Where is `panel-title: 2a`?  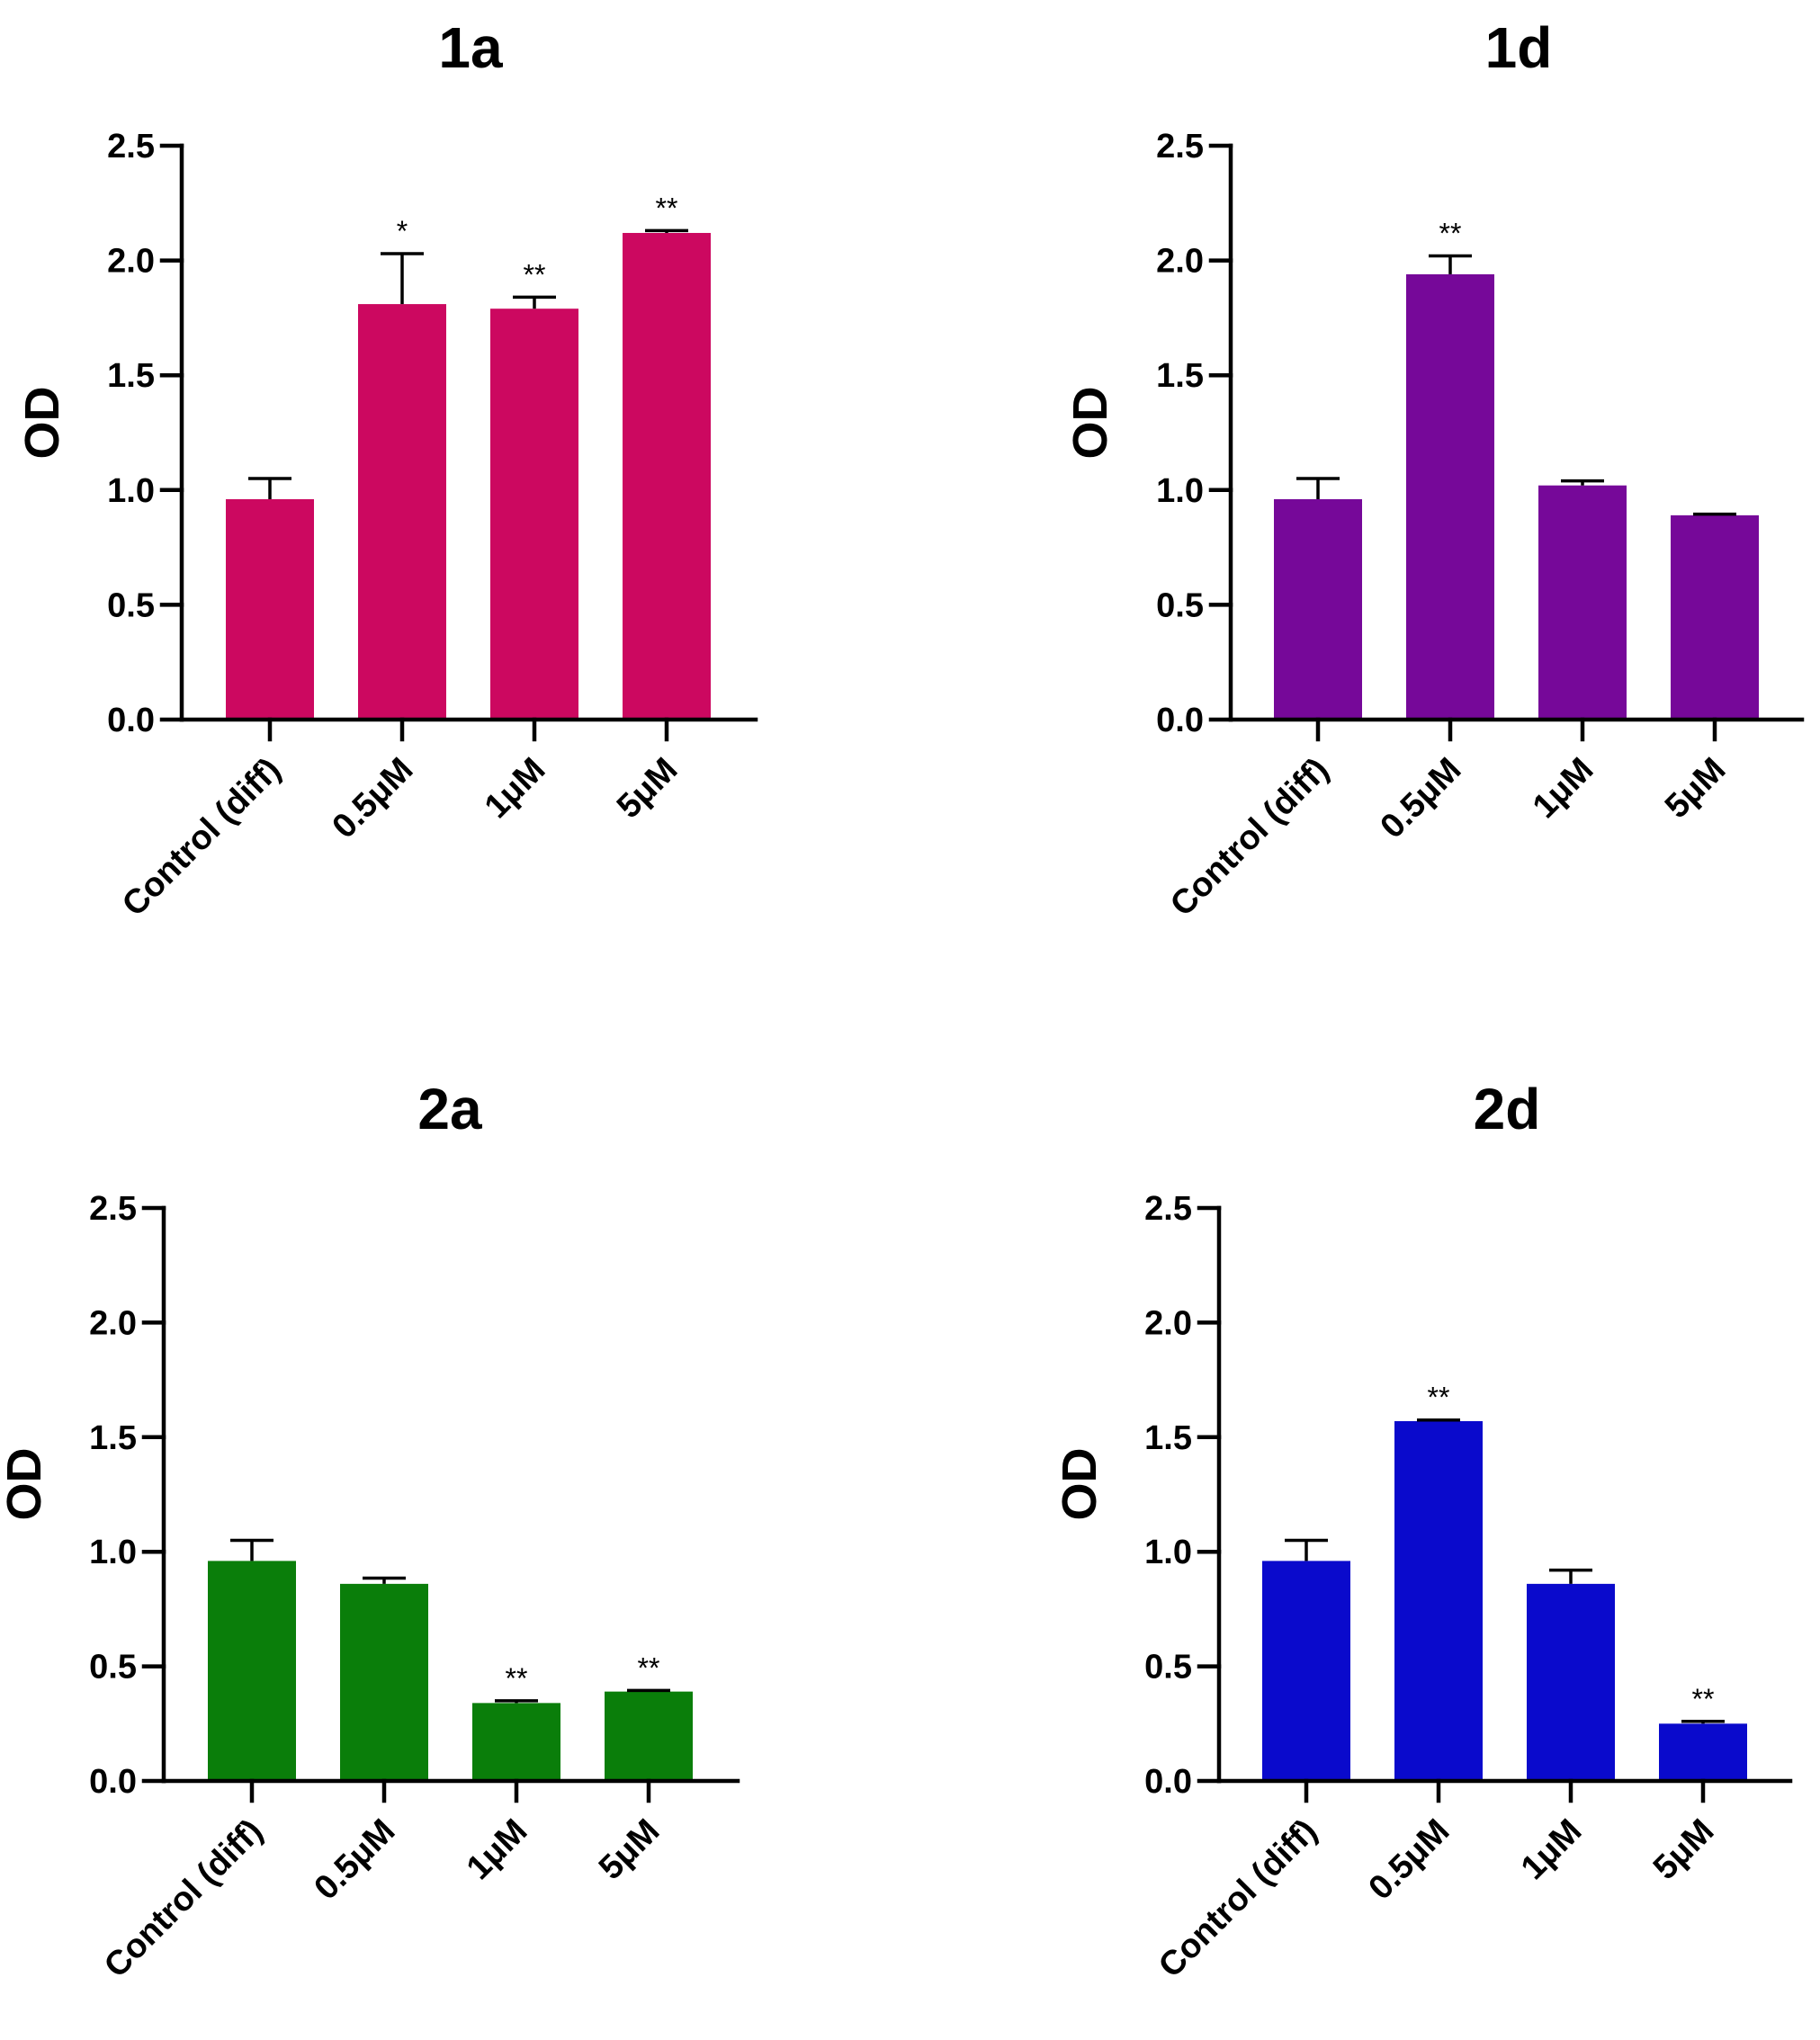
panel-title: 2a is located at coordinates (449, 1109).